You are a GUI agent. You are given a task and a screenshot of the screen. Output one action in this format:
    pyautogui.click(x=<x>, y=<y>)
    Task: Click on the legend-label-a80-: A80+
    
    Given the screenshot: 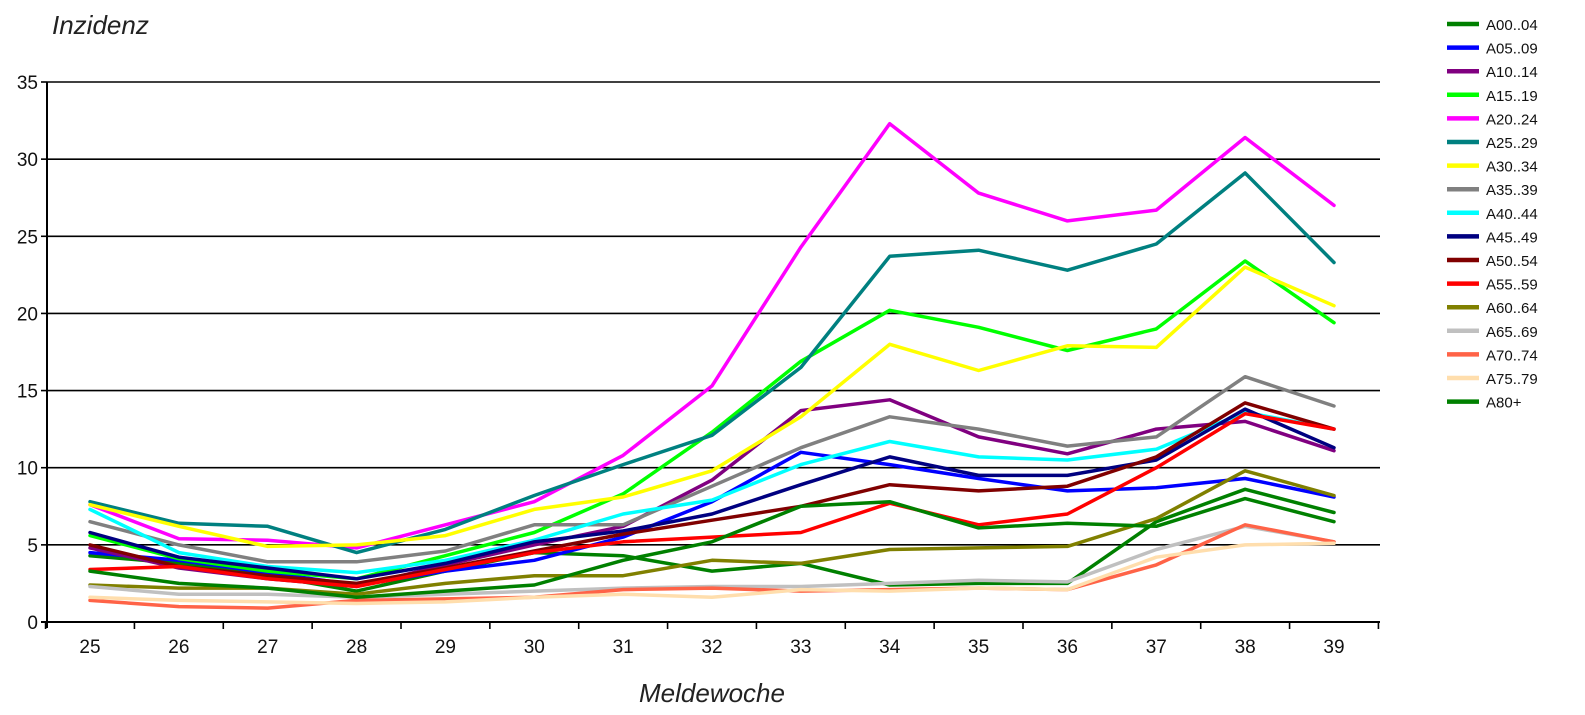 What is the action you would take?
    pyautogui.click(x=1504, y=403)
    